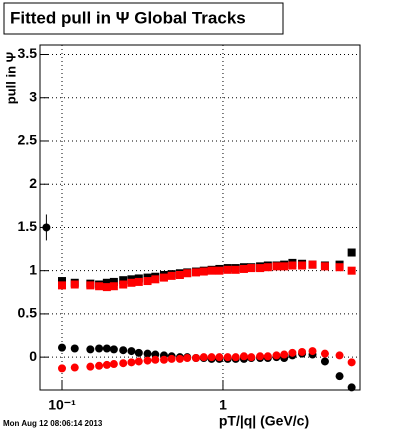 The image size is (400, 433). I want to click on y-tick-label: 3.5, so click(28, 53).